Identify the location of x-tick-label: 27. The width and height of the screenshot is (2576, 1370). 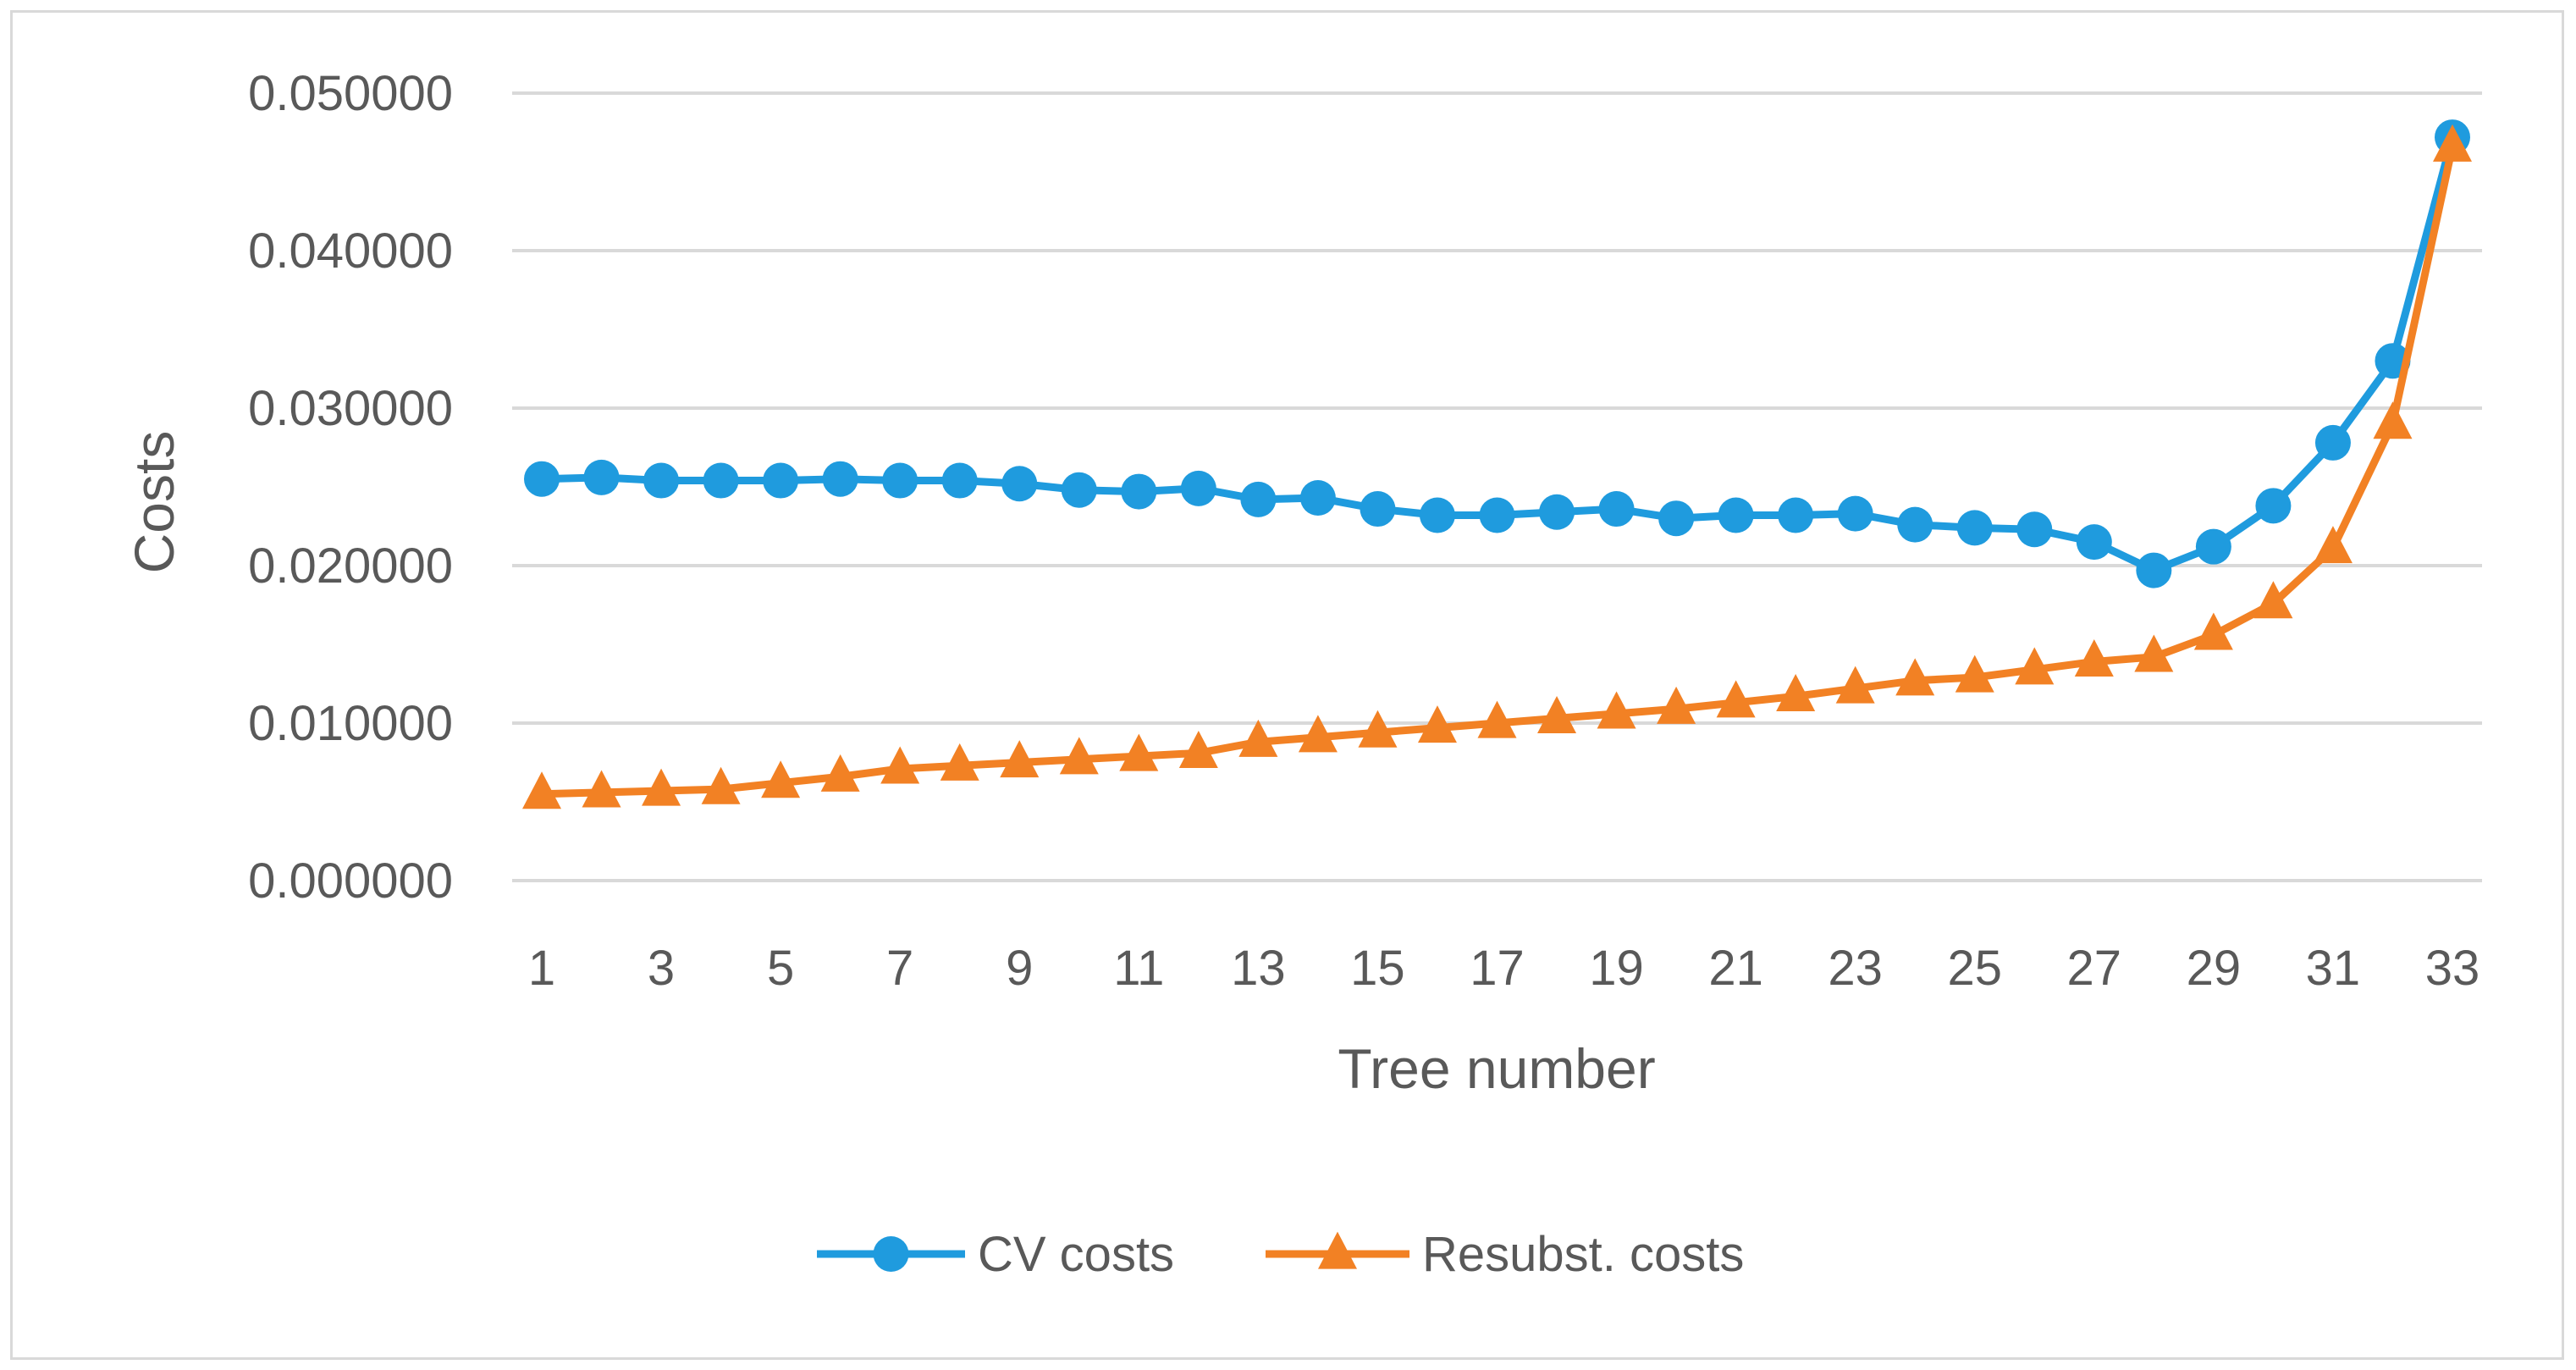
(2094, 968).